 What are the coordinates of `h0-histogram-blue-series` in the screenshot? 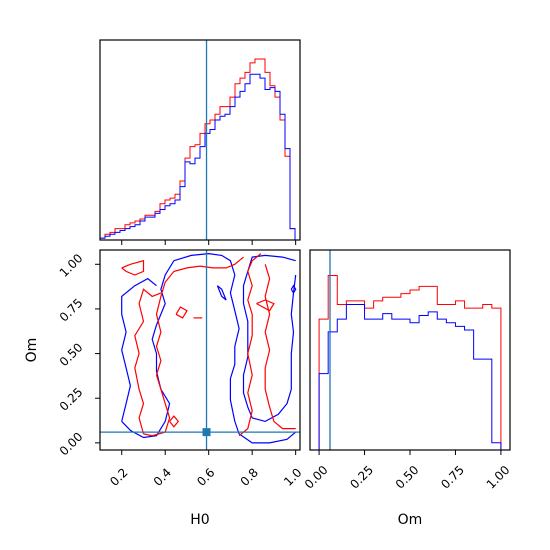 It's located at (199, 157).